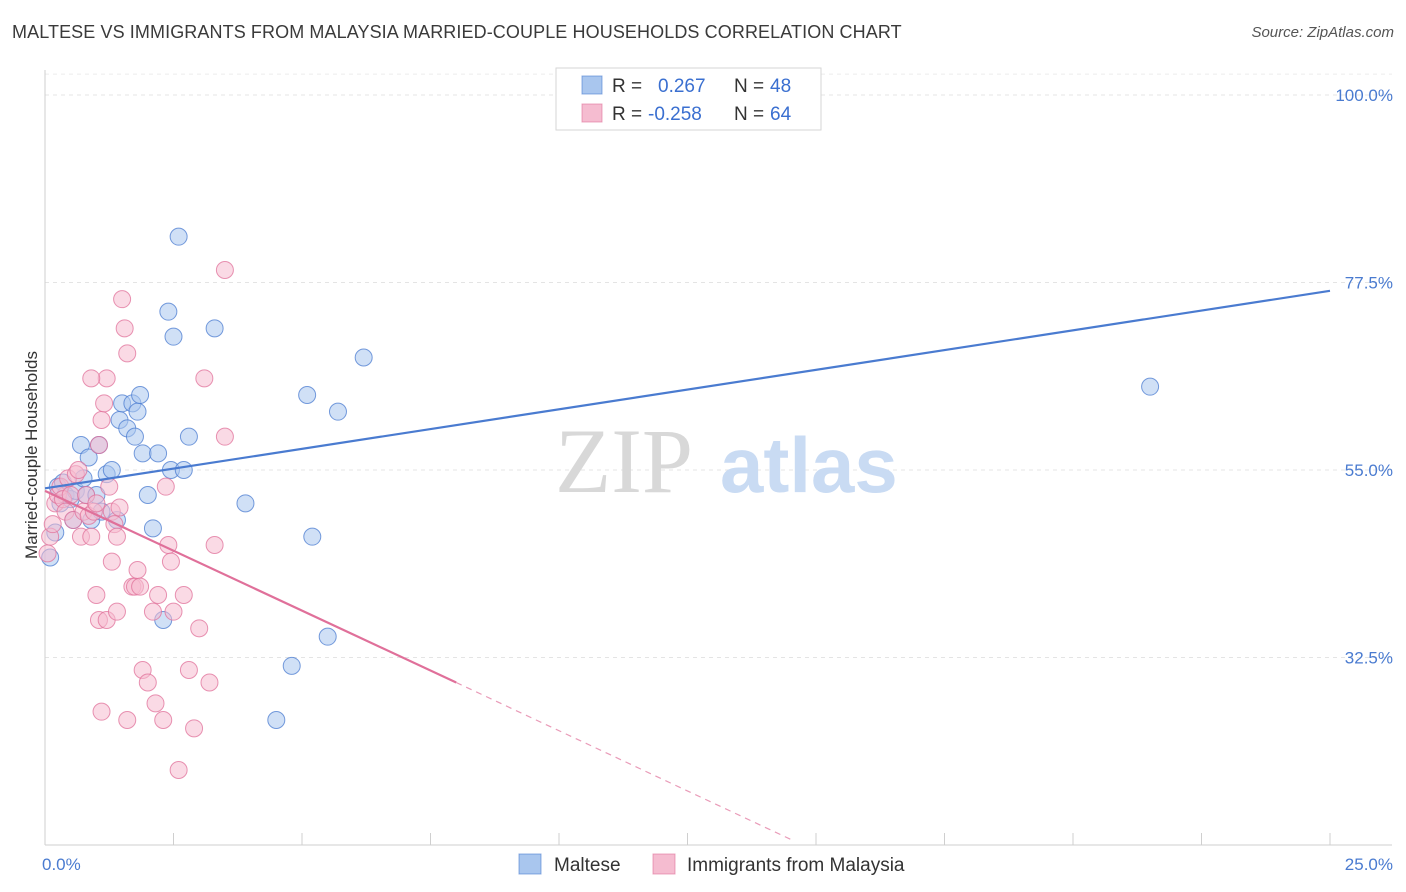 The height and width of the screenshot is (892, 1406). Describe the element at coordinates (530, 864) in the screenshot. I see `bottom-legend-swatch-maltese` at that location.